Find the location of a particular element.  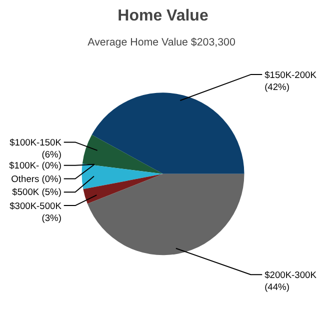

slice-label: $150K-200K is located at coordinates (291, 75).